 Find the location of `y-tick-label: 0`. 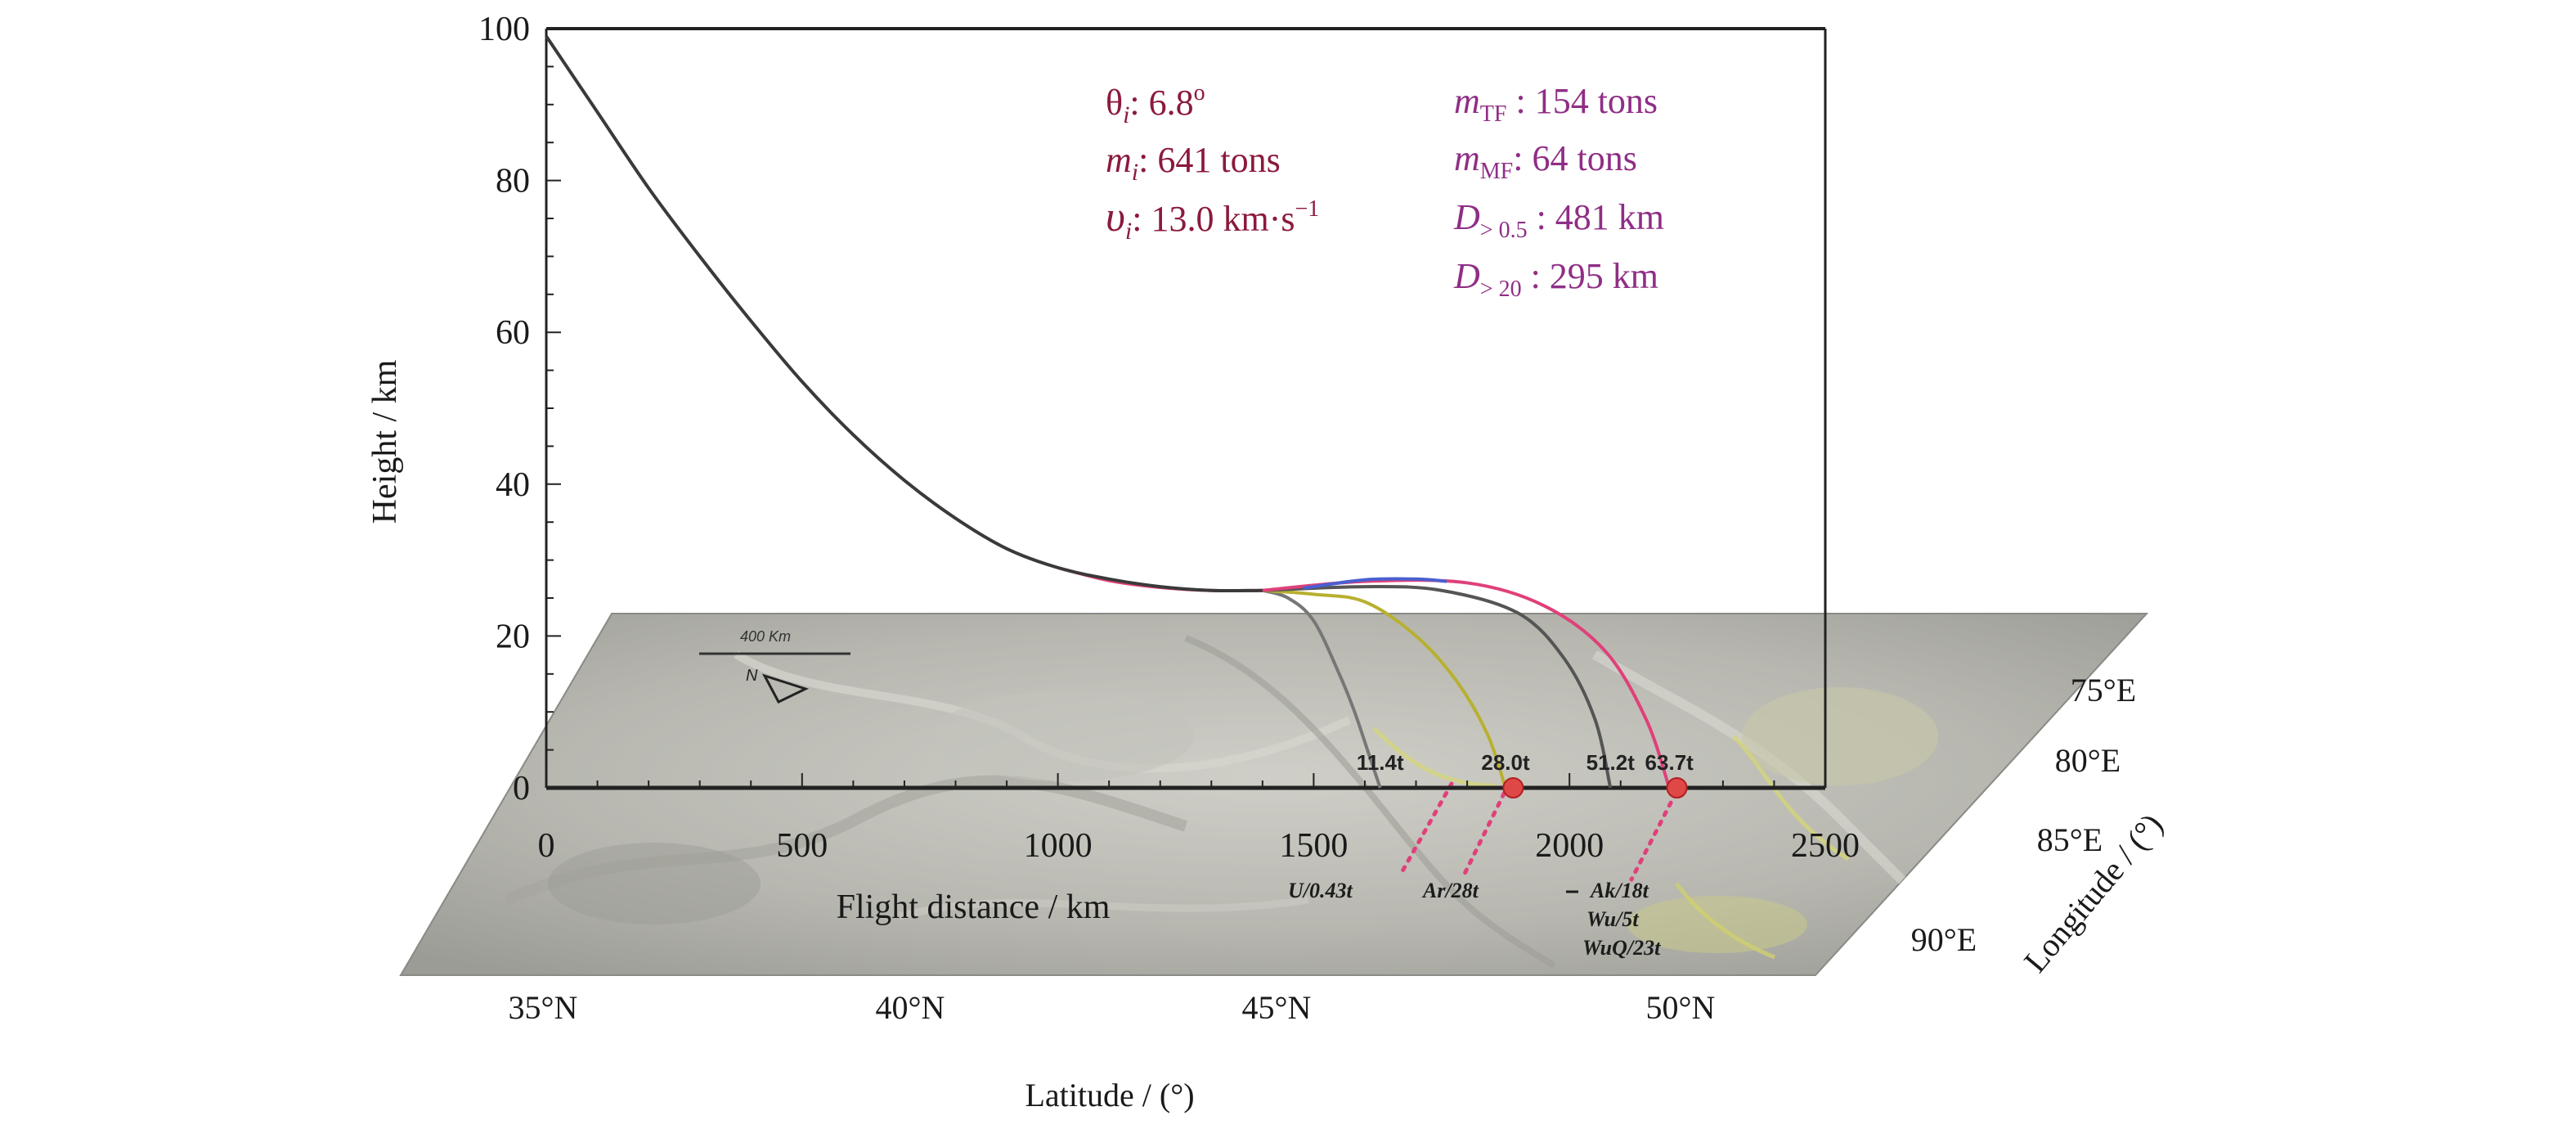

y-tick-label: 0 is located at coordinates (522, 789).